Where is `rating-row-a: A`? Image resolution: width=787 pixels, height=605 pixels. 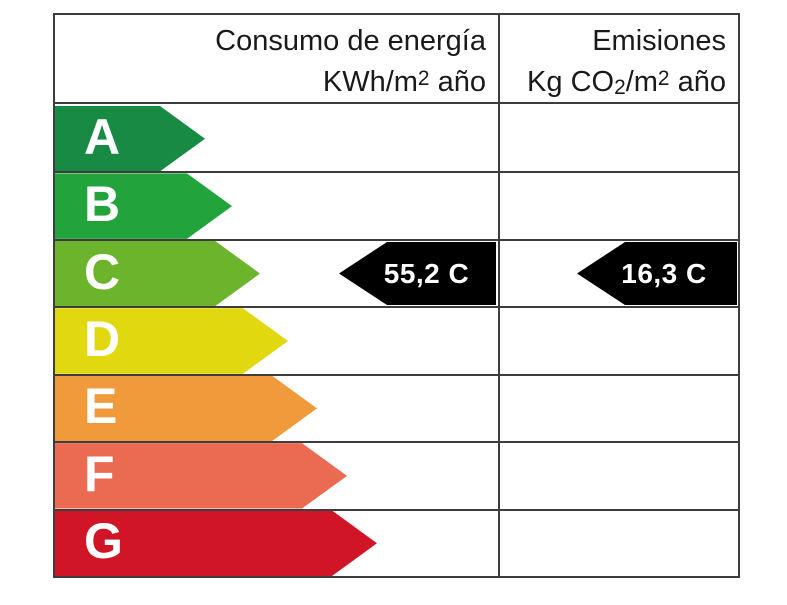
rating-row-a: A is located at coordinates (396, 138).